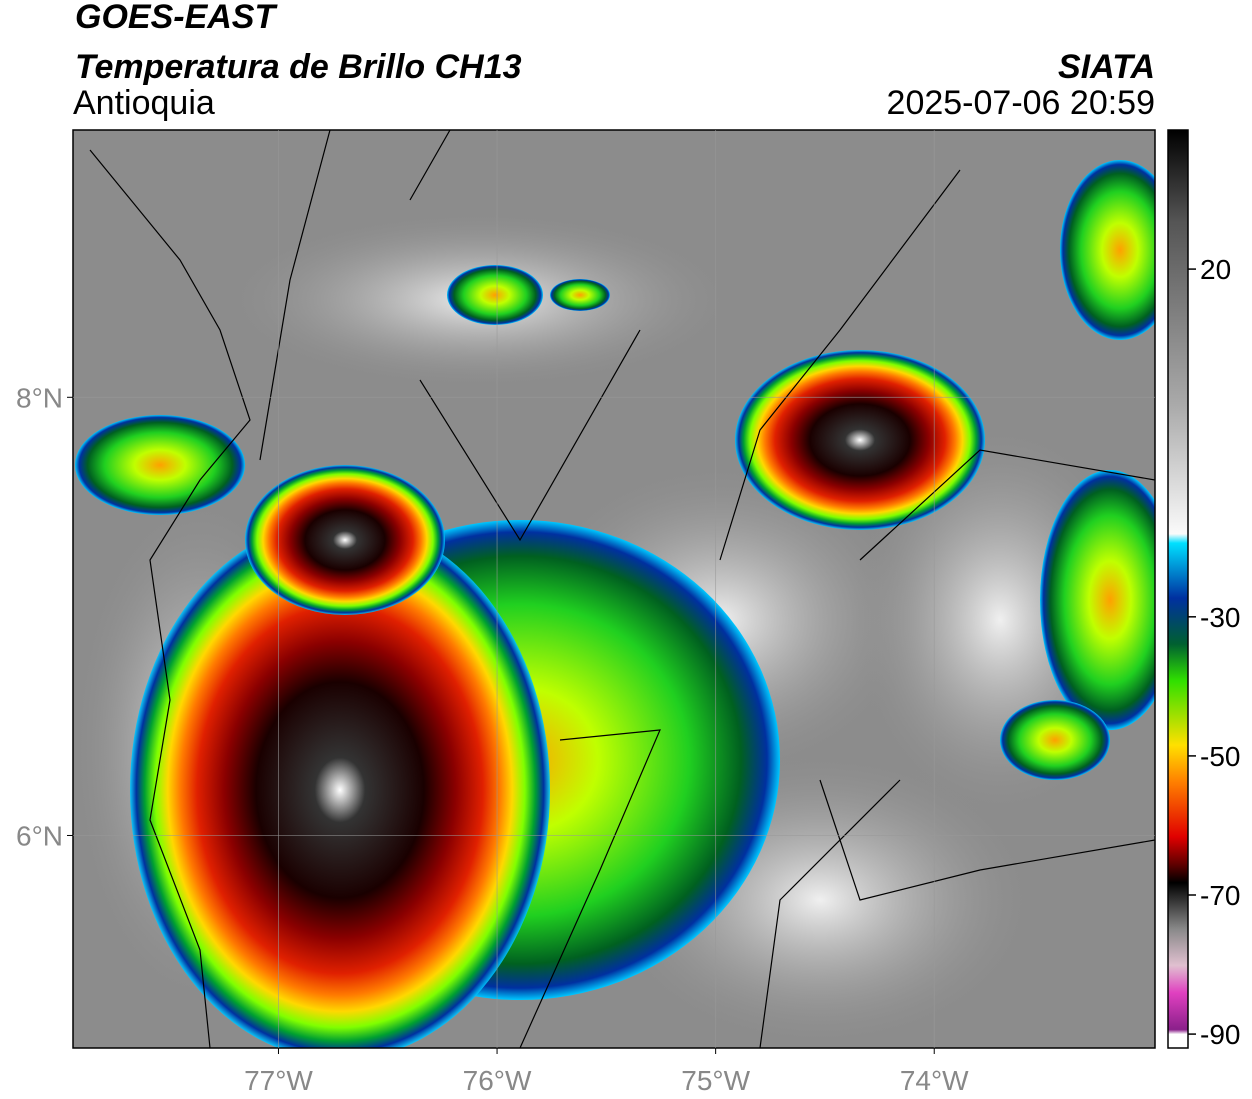  Describe the element at coordinates (497, 1080) in the screenshot. I see `x-tick-label: 76°W` at that location.